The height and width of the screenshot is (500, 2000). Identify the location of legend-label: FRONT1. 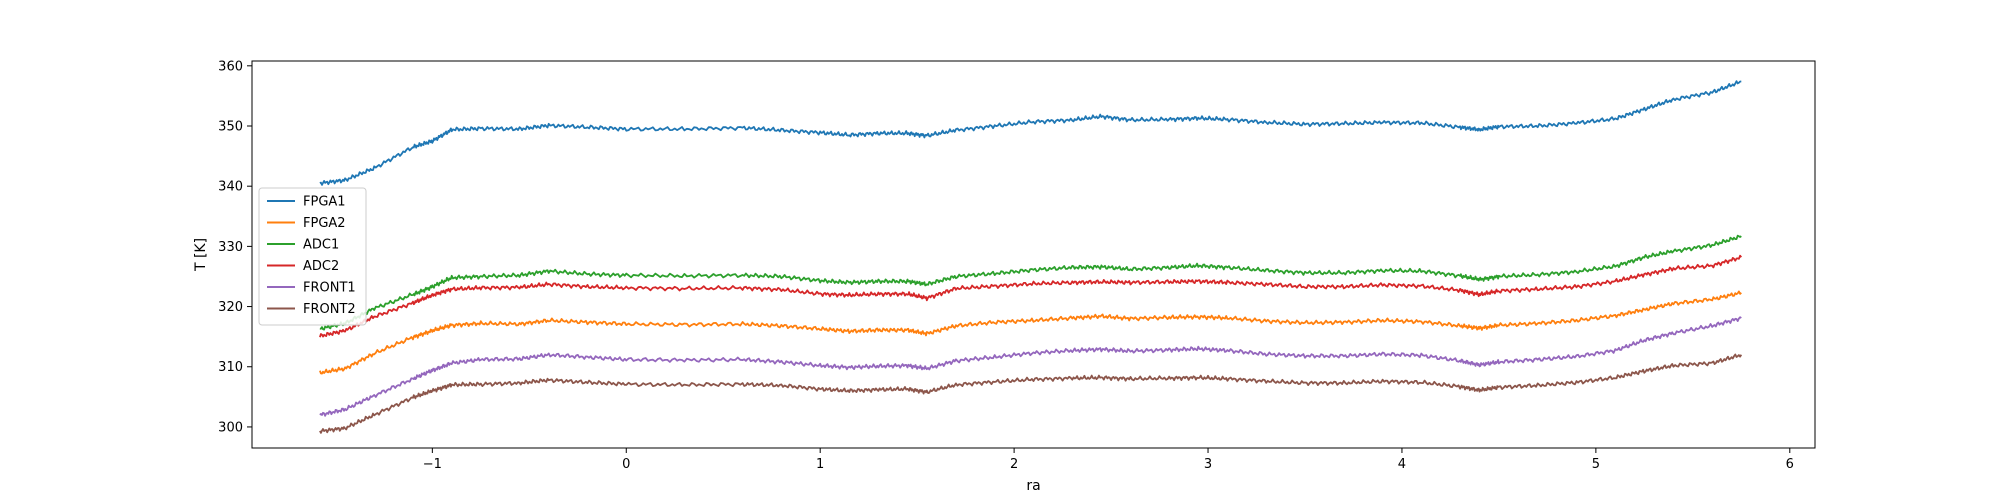
(329, 288).